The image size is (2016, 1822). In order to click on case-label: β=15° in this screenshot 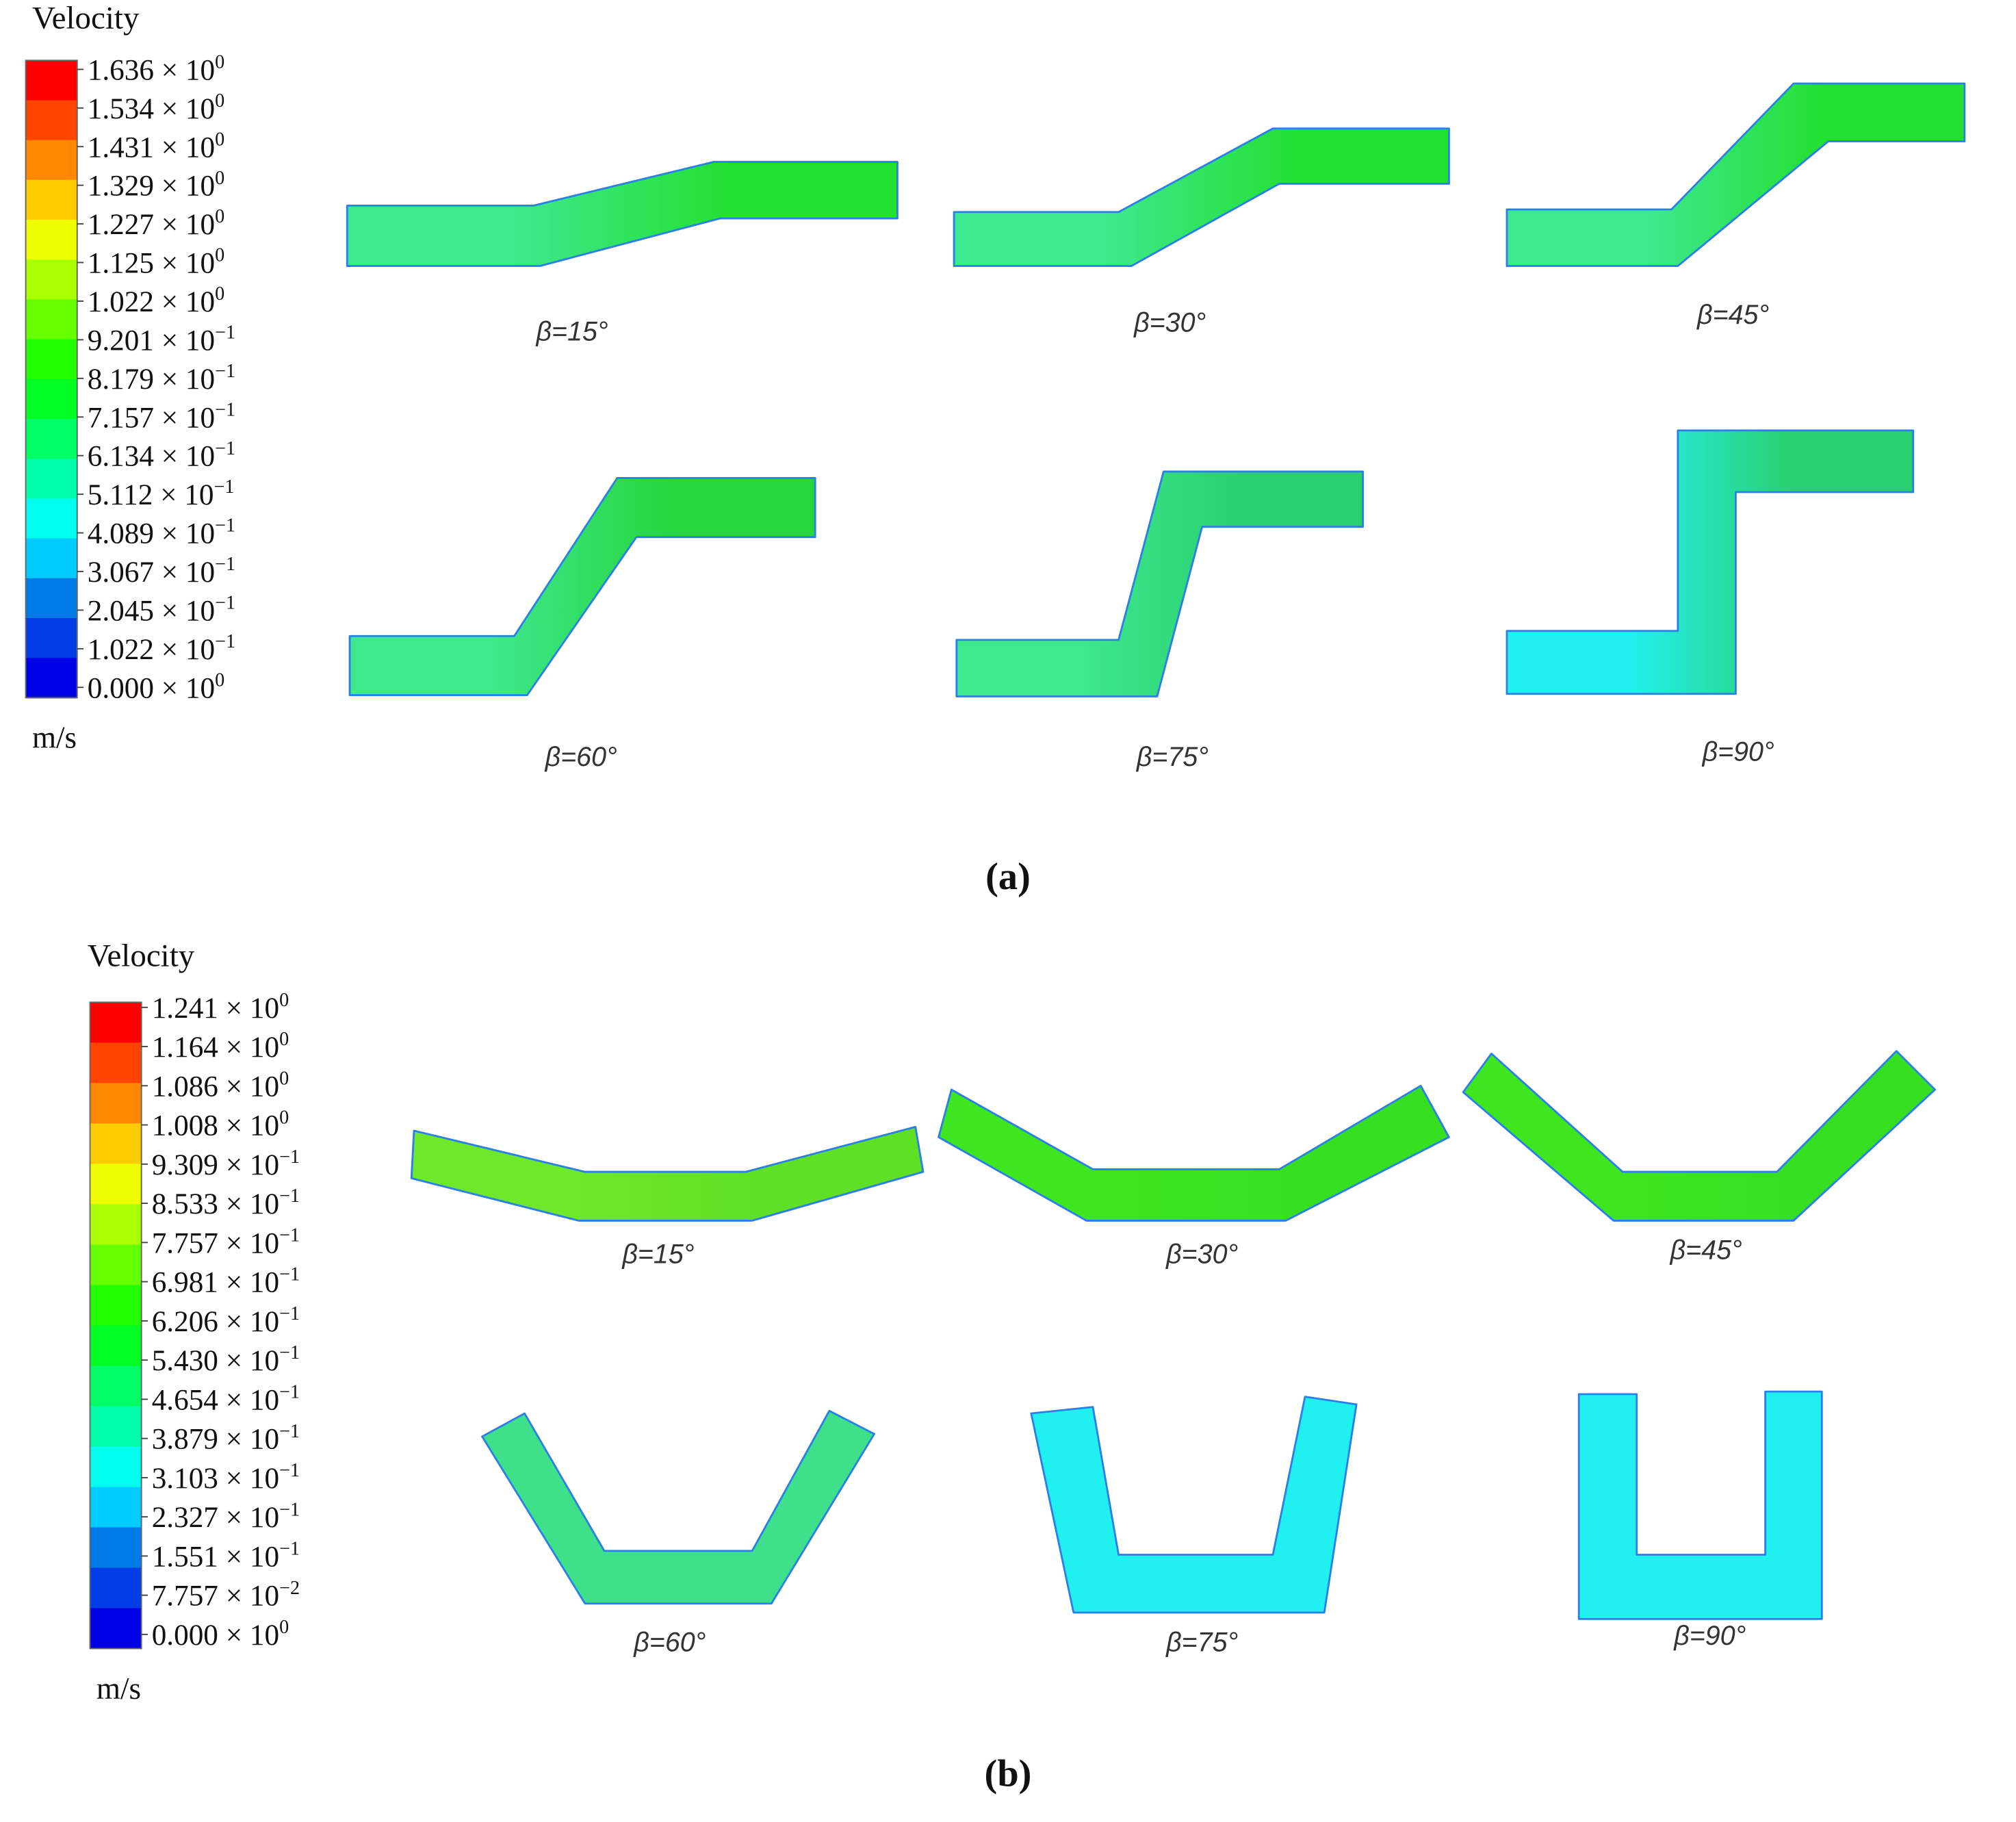, I will do `click(571, 331)`.